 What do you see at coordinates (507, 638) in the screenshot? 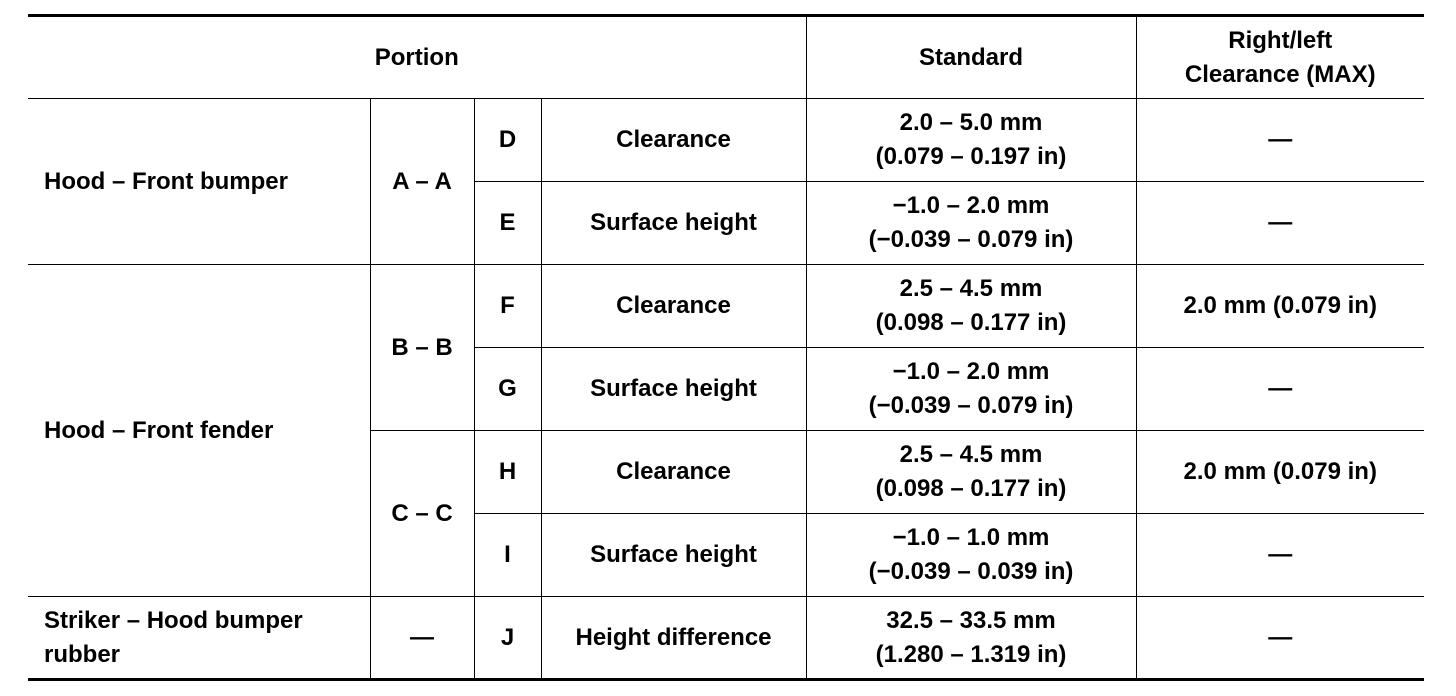
I see `point-cell: J` at bounding box center [507, 638].